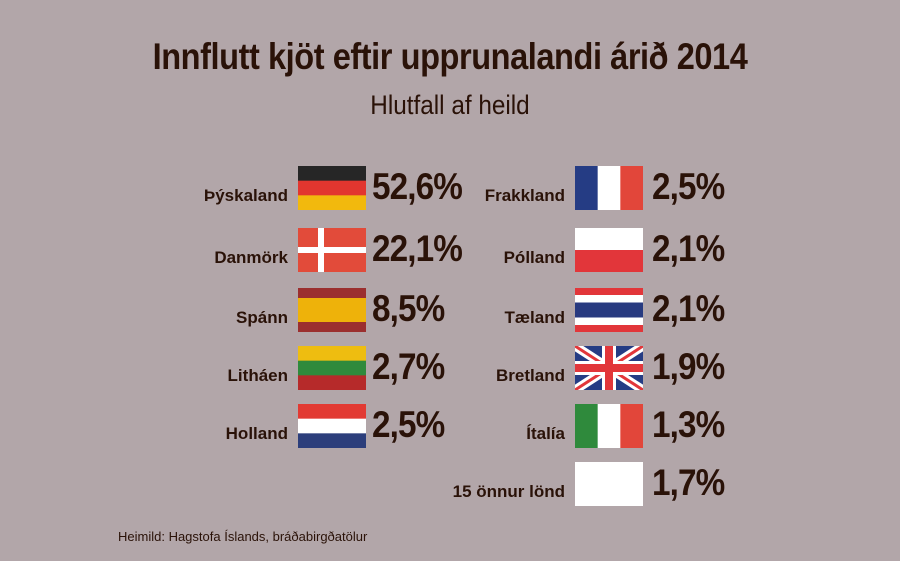  Describe the element at coordinates (245, 195) in the screenshot. I see `country-label: Þýskaland` at that location.